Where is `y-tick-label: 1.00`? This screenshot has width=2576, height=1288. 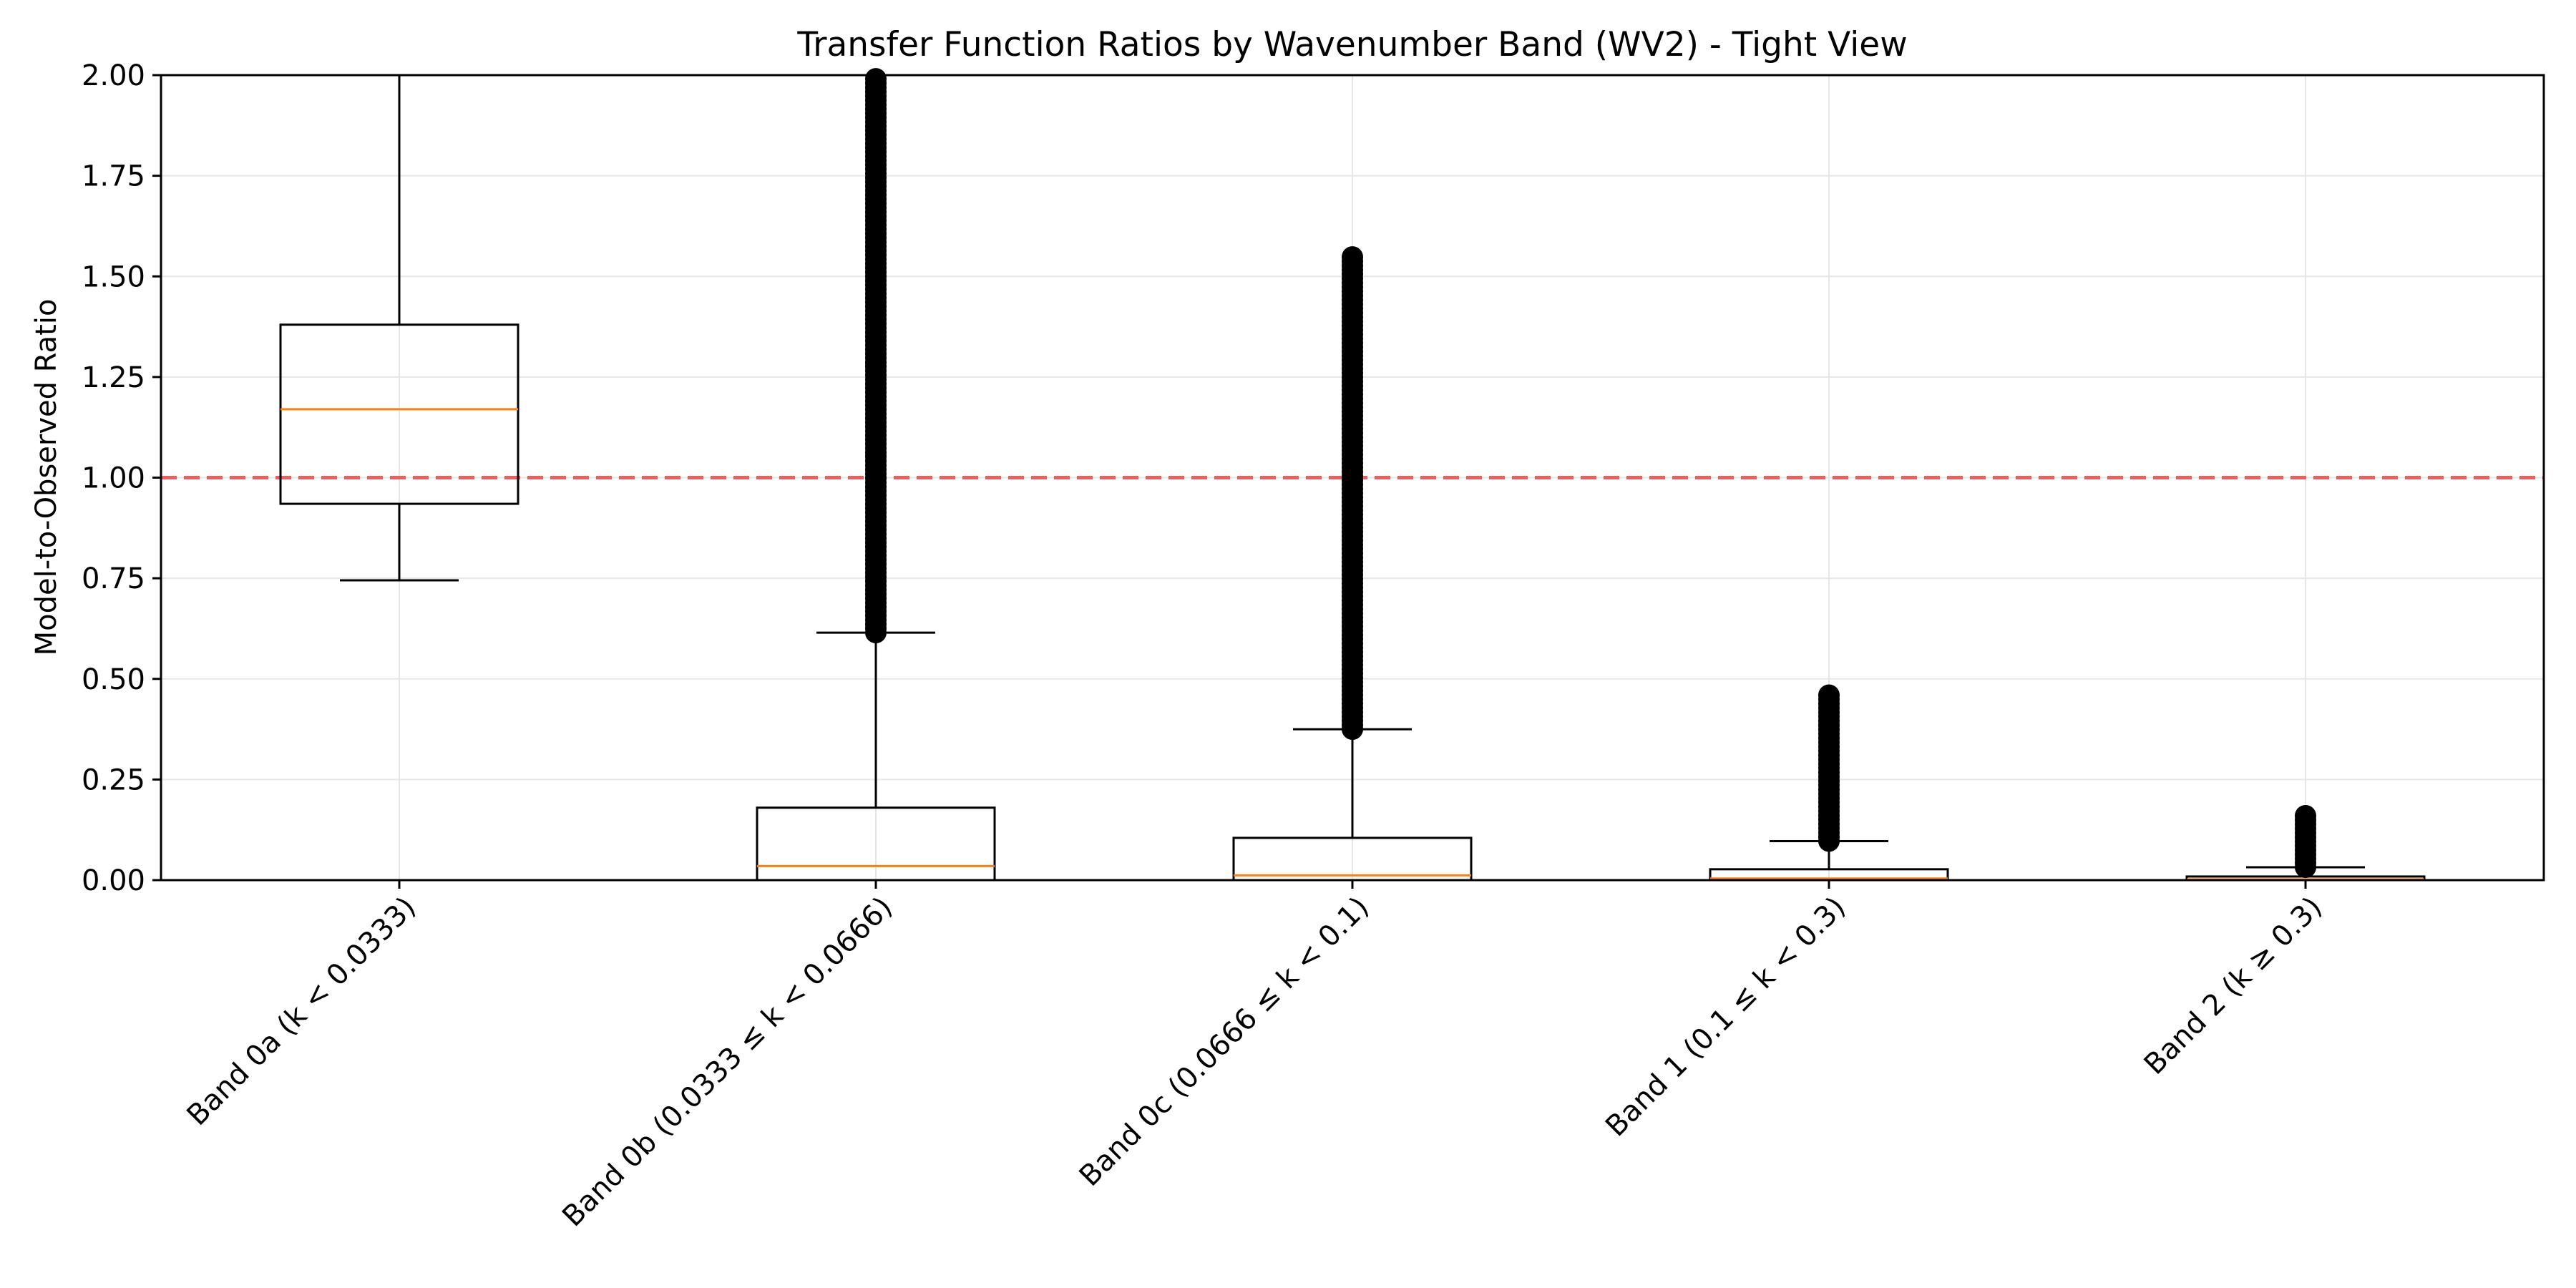 y-tick-label: 1.00 is located at coordinates (113, 478).